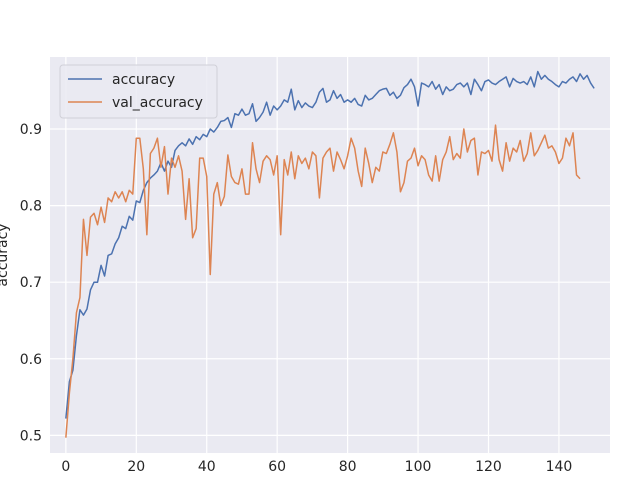 The height and width of the screenshot is (480, 640). Describe the element at coordinates (31, 283) in the screenshot. I see `y-tick-label: 0.7` at that location.